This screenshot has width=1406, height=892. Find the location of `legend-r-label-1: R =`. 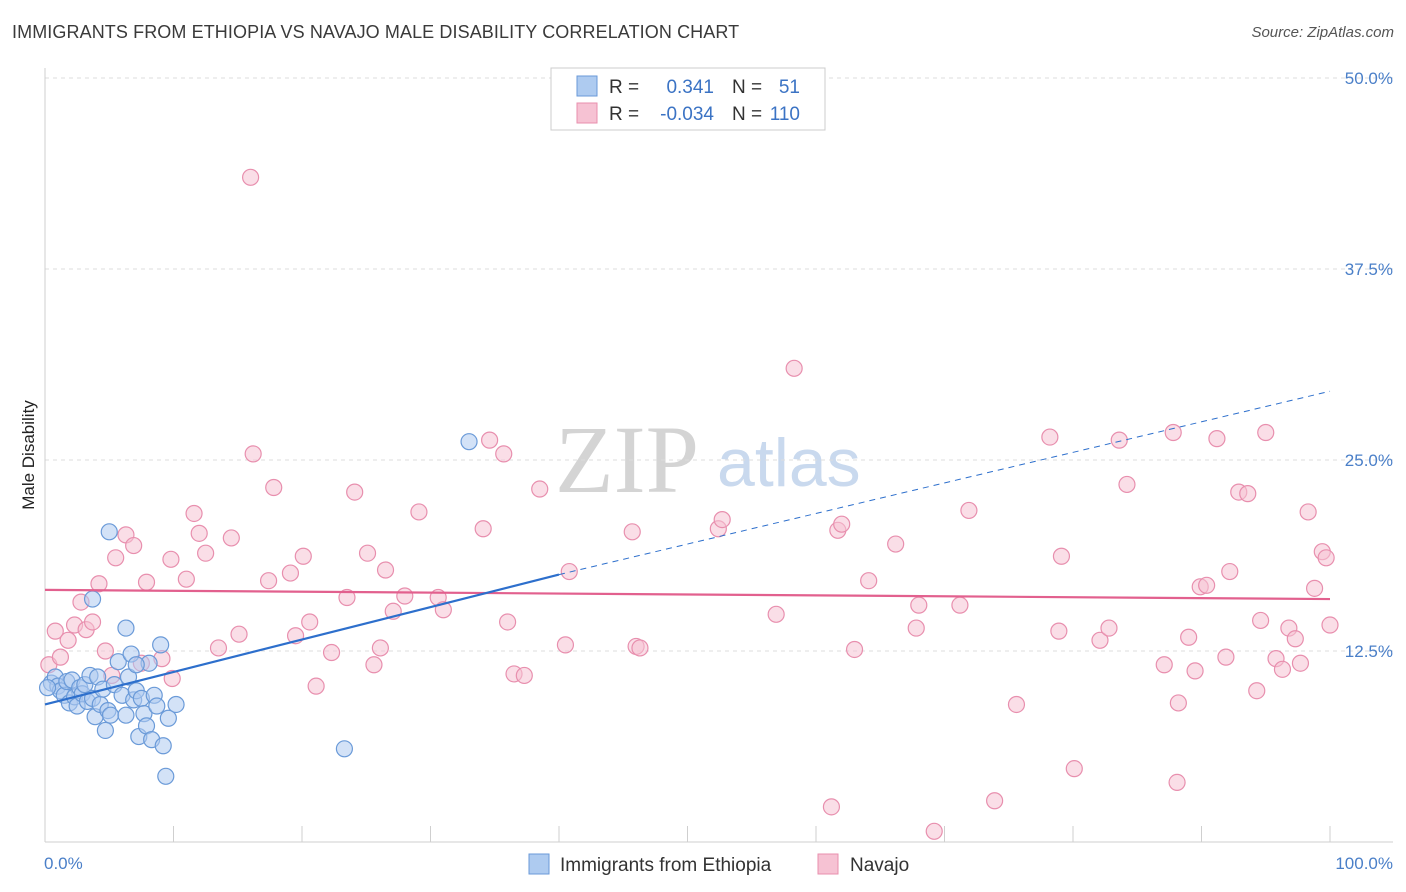

legend-r-label-1: R = is located at coordinates (624, 87).